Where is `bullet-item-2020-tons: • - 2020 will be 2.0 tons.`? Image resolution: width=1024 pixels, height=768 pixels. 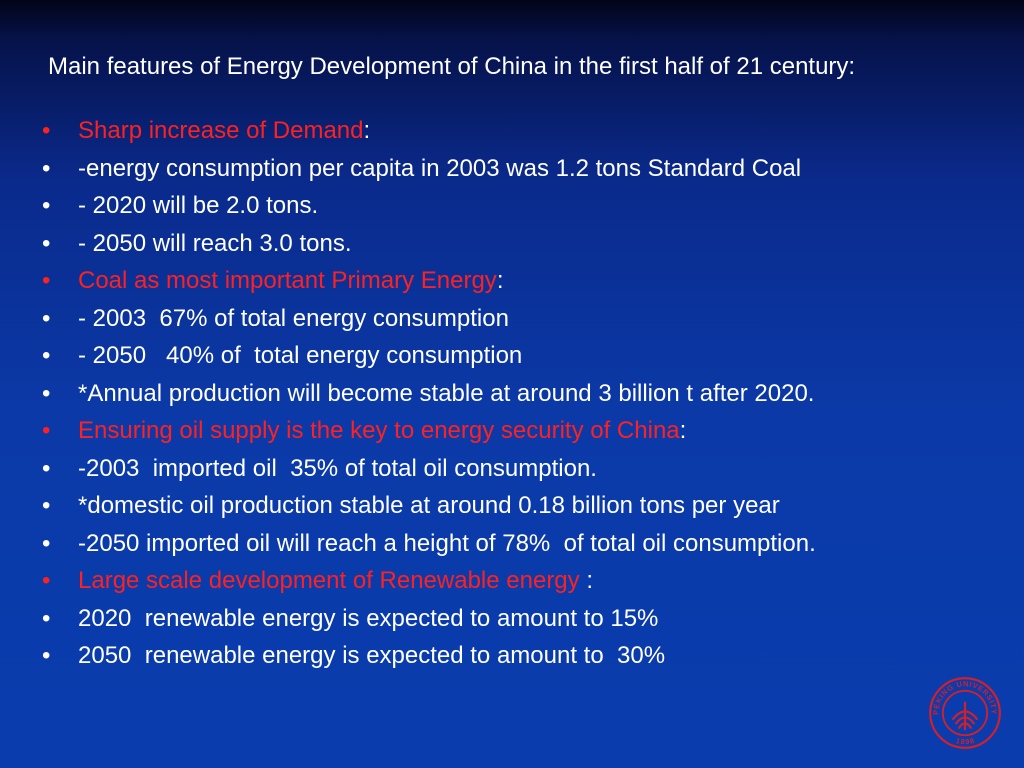 bullet-item-2020-tons: • - 2020 will be 2.0 tons. is located at coordinates (429, 206).